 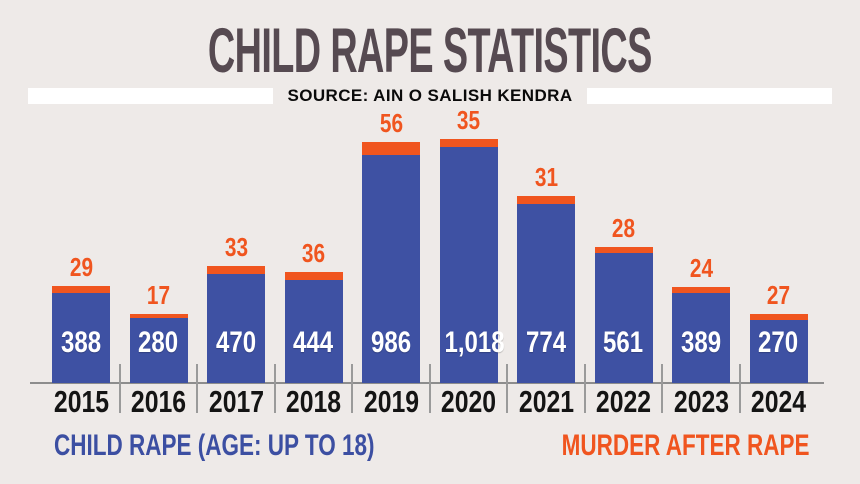 I want to click on murder-count-text: 28, so click(x=623, y=227).